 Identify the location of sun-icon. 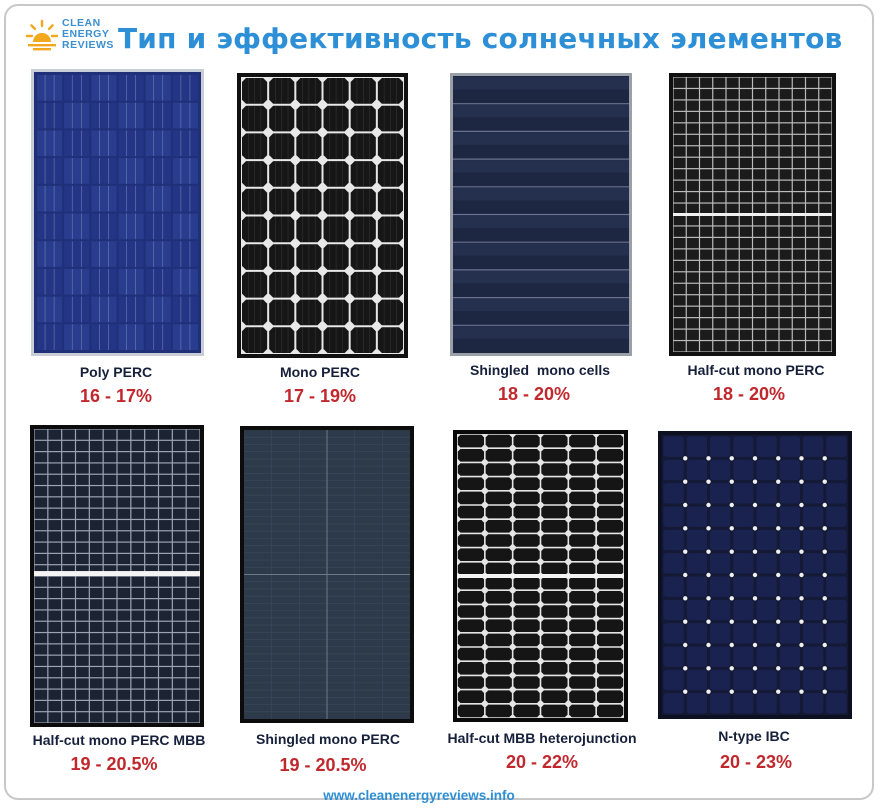
(42, 35).